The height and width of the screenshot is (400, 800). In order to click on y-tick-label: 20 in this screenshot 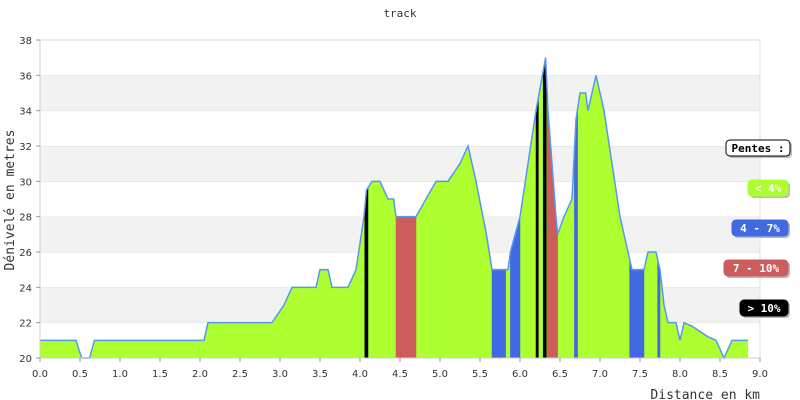, I will do `click(25, 359)`.